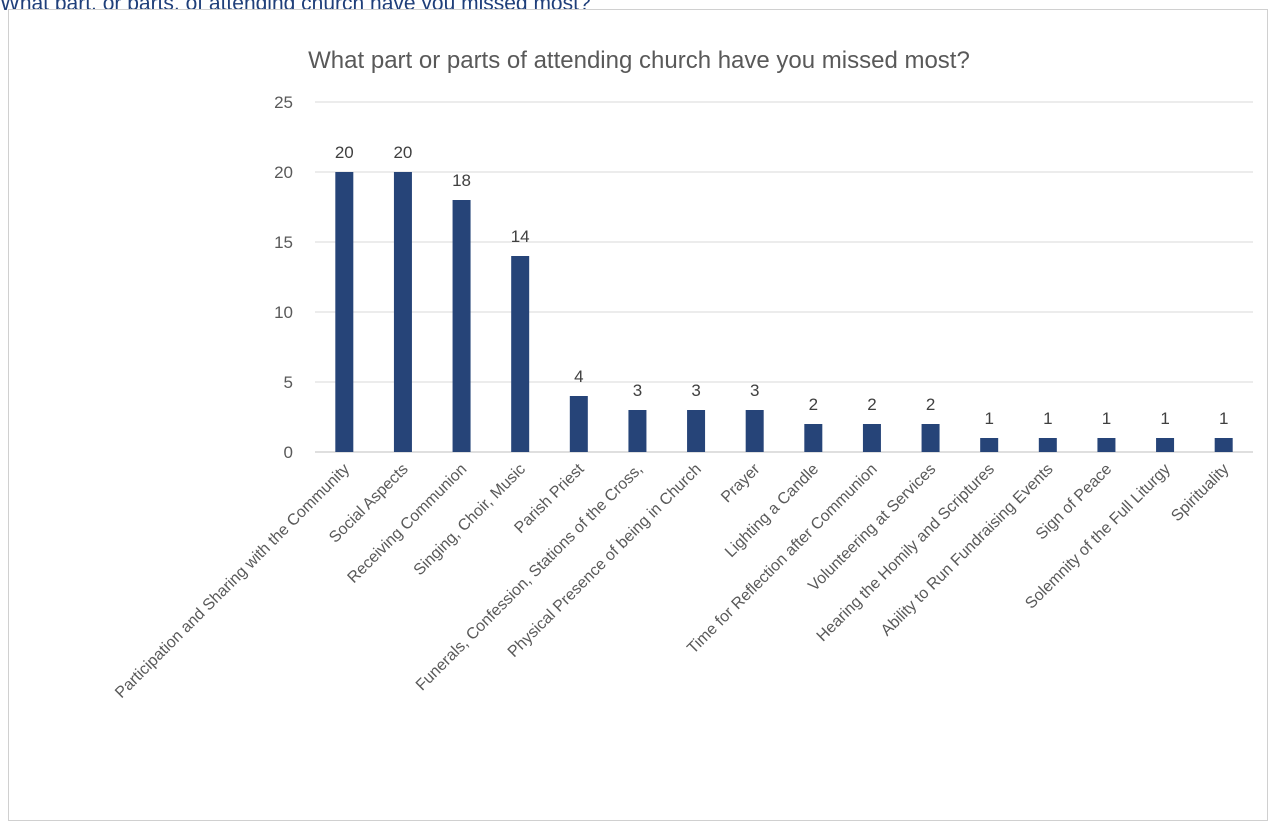 Image resolution: width=1271 pixels, height=822 pixels. I want to click on y-tick-label: 25, so click(283, 102).